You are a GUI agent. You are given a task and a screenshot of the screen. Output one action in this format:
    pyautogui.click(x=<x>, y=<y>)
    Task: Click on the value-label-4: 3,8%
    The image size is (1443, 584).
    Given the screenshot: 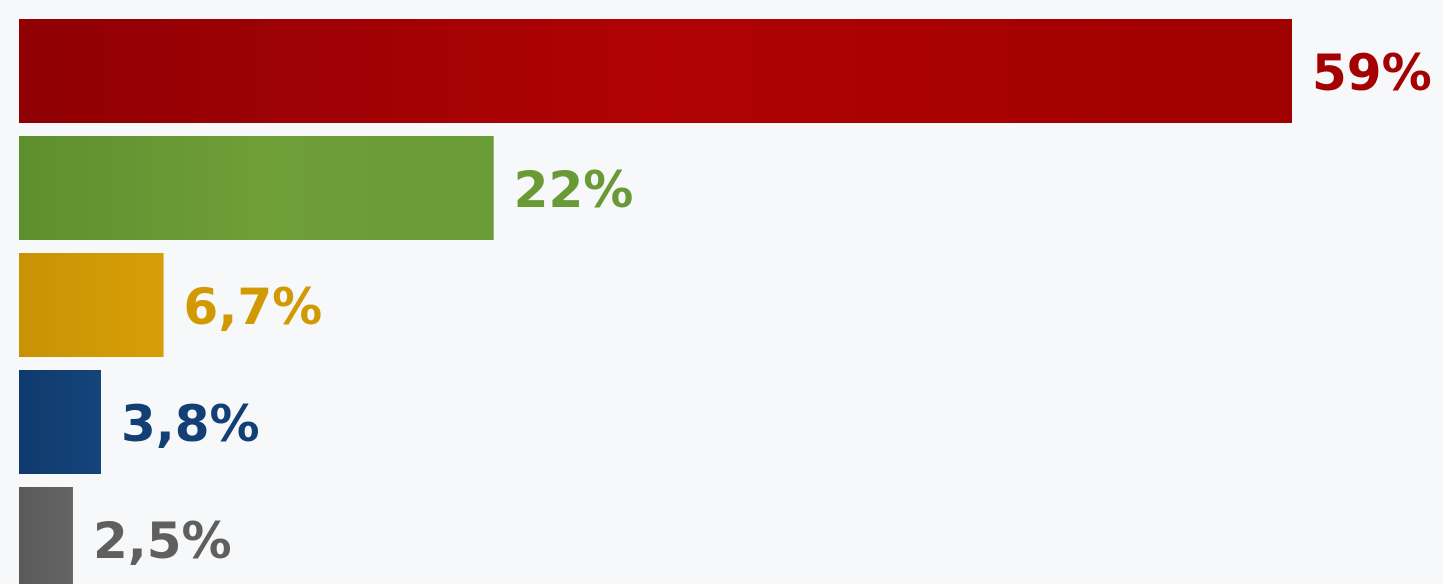 What is the action you would take?
    pyautogui.click(x=190, y=424)
    